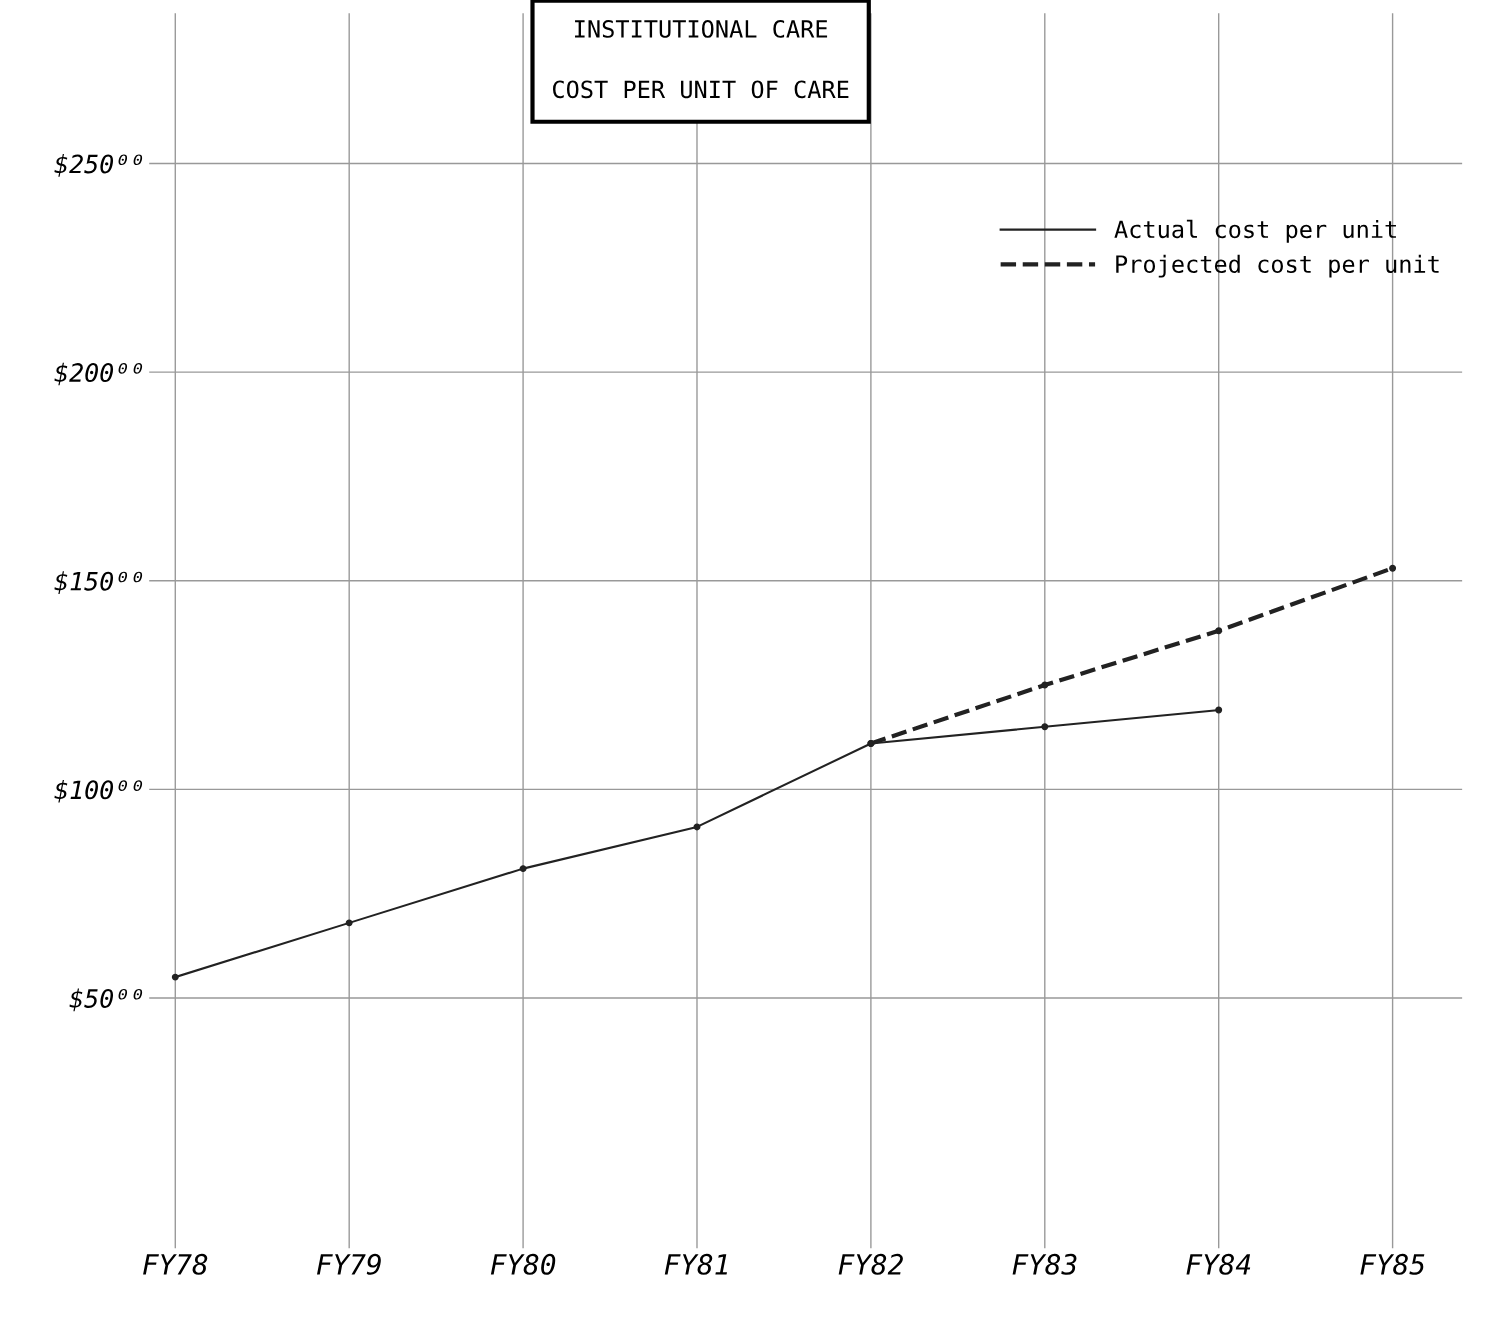 This screenshot has width=1492, height=1328. What do you see at coordinates (348, 1264) in the screenshot?
I see `x-tick-label: FY79` at bounding box center [348, 1264].